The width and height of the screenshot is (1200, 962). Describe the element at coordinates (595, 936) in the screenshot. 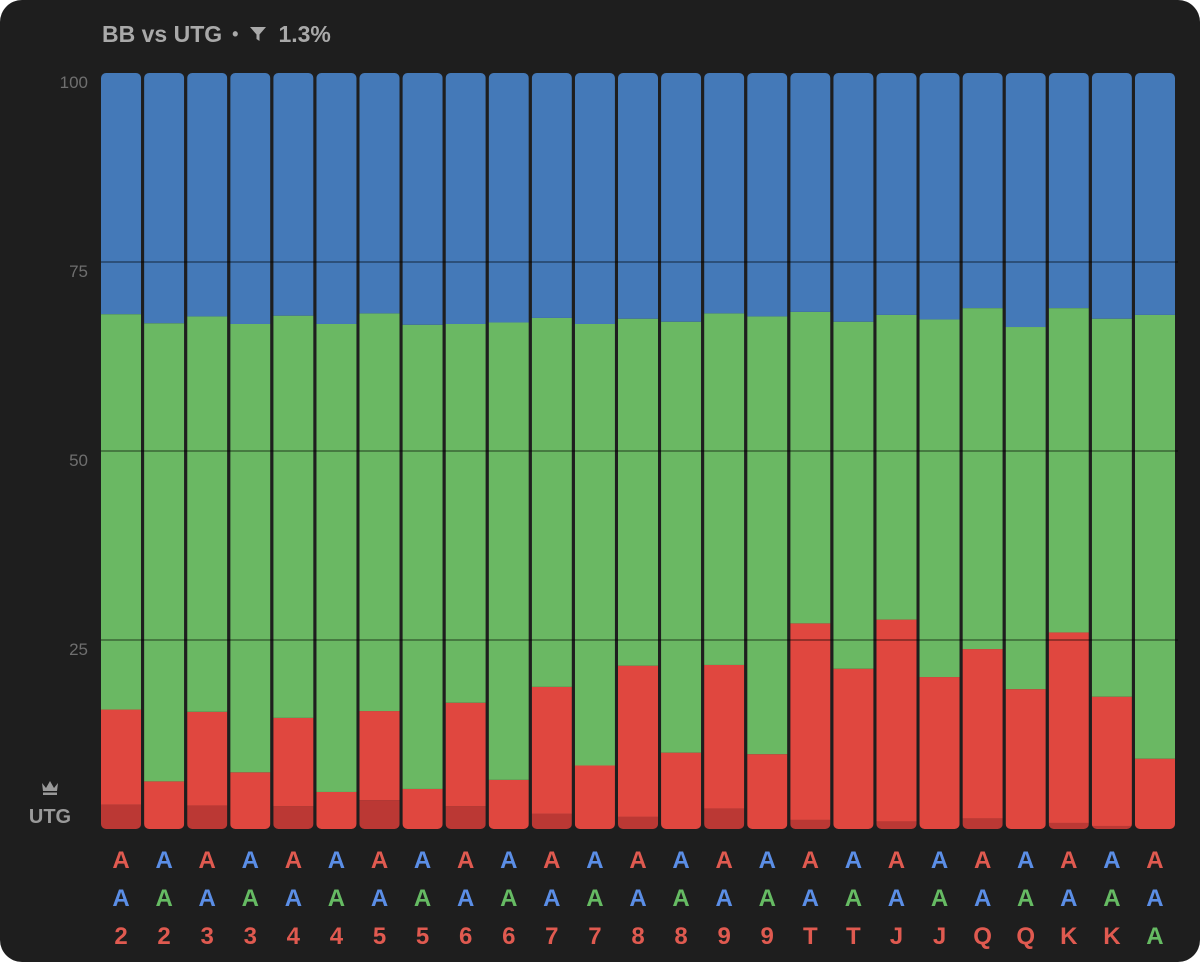

I see `hand-card-label: 7` at that location.